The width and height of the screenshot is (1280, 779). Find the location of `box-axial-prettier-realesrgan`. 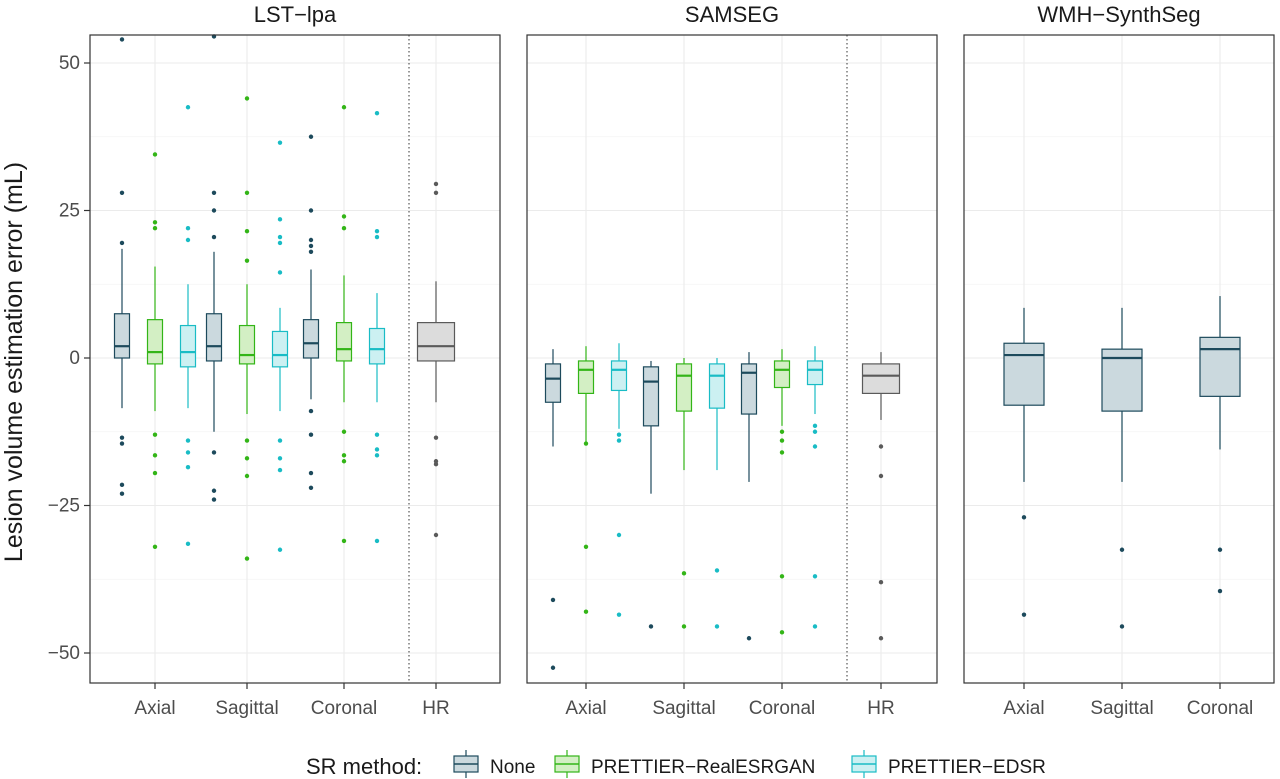

box-axial-prettier-realesrgan is located at coordinates (586, 480).